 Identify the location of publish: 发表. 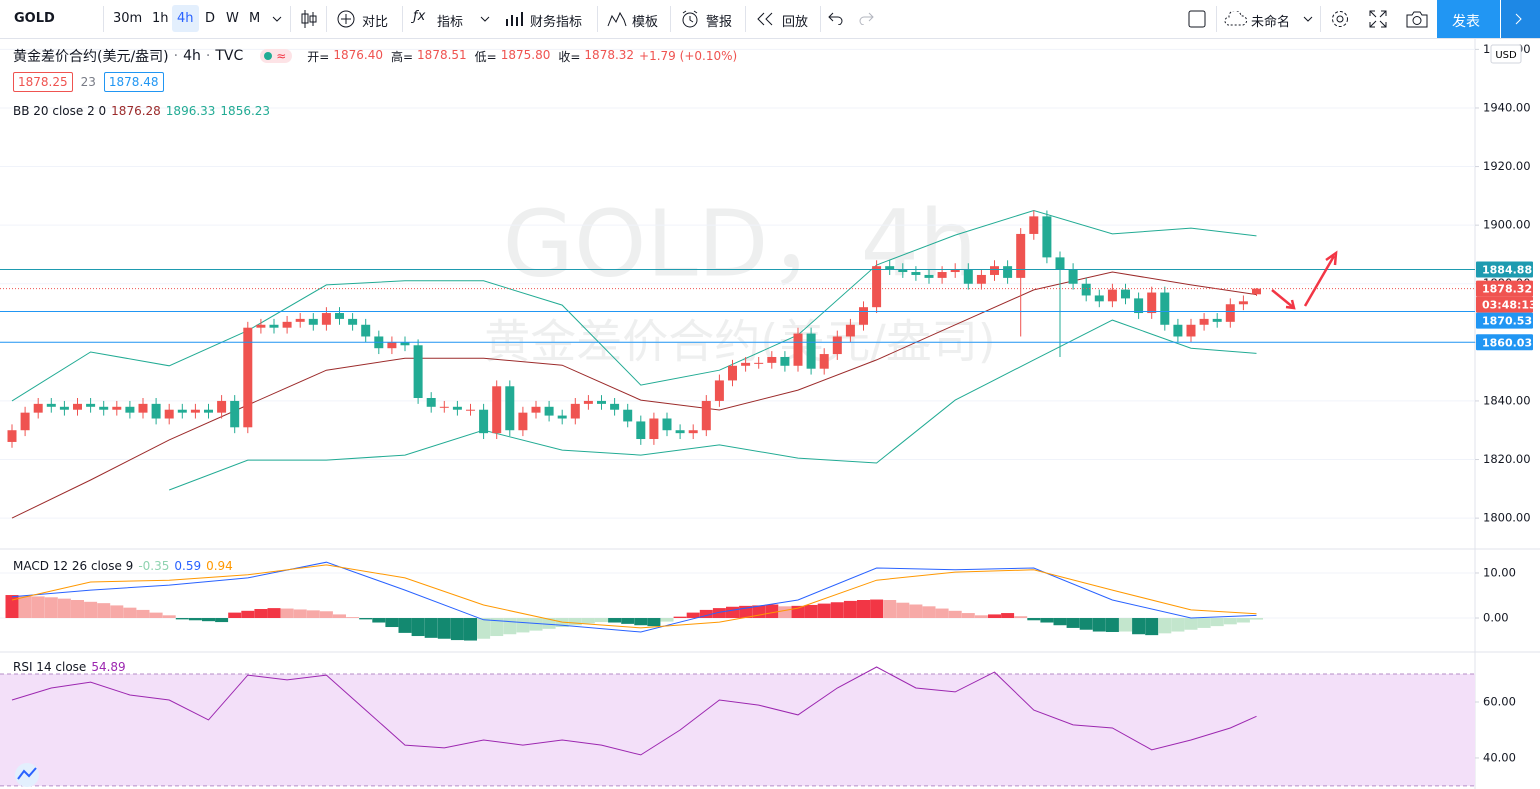
(1466, 22).